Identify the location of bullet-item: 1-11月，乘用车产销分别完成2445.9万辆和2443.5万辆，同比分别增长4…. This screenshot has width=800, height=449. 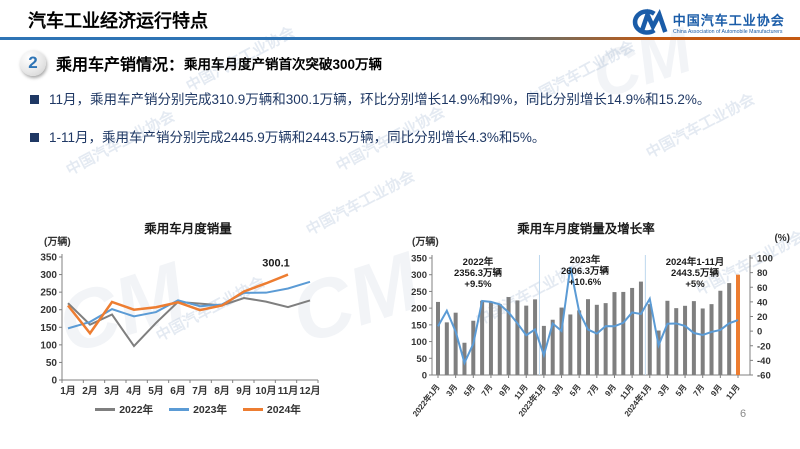
(404, 137).